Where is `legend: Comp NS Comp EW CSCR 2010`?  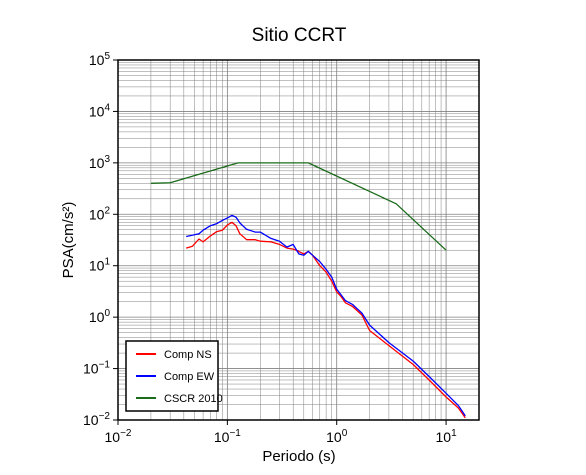
legend: Comp NS Comp EW CSCR 2010 is located at coordinates (174, 376).